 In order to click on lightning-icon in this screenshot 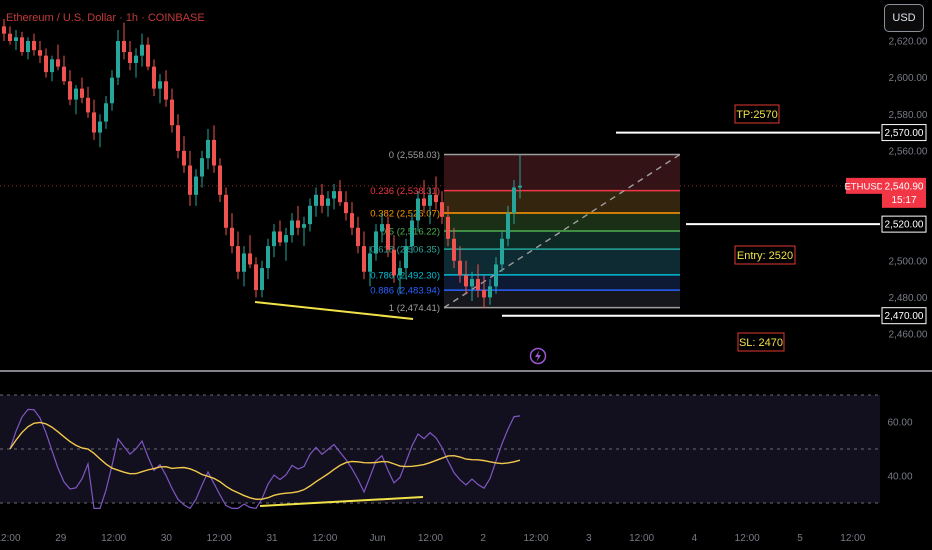, I will do `click(538, 356)`.